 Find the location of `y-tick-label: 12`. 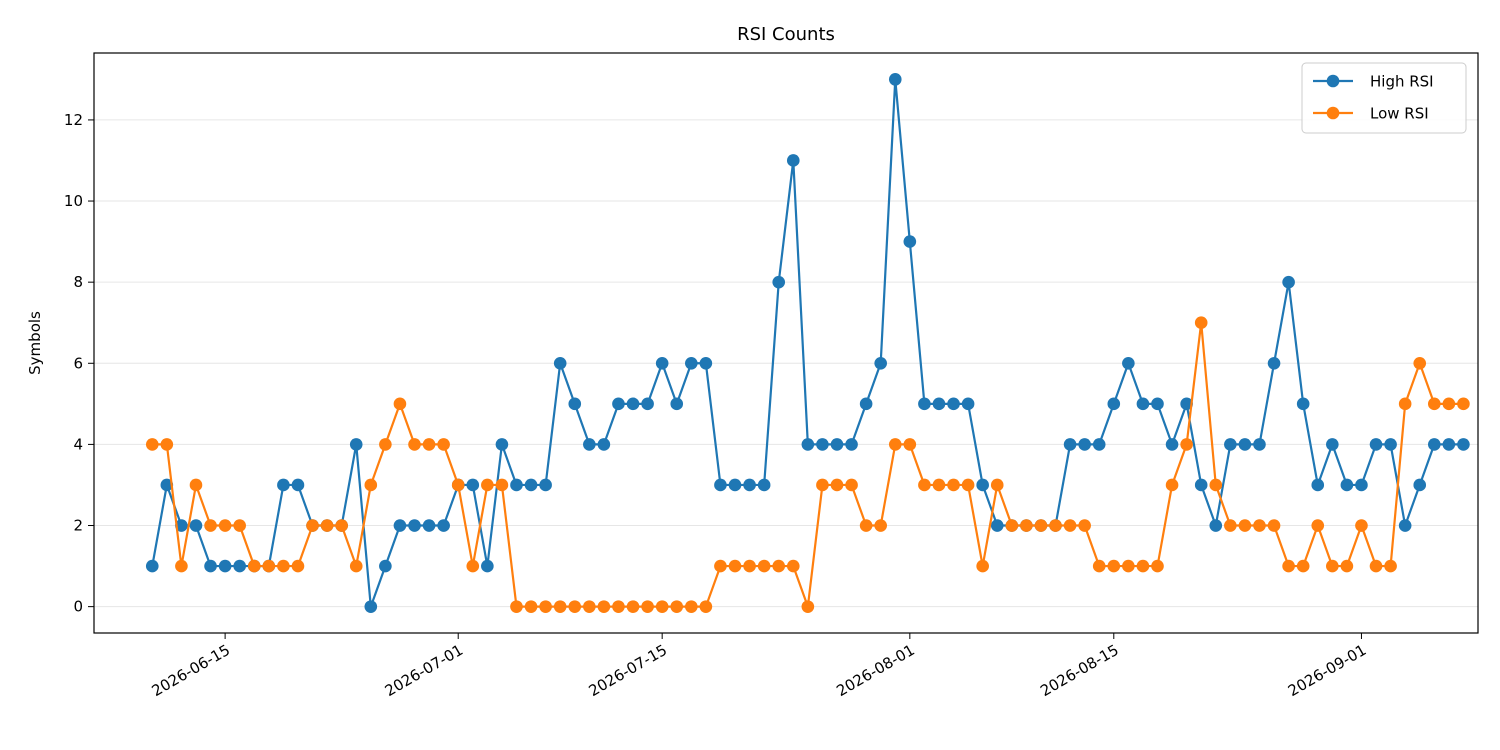

y-tick-label: 12 is located at coordinates (73, 120).